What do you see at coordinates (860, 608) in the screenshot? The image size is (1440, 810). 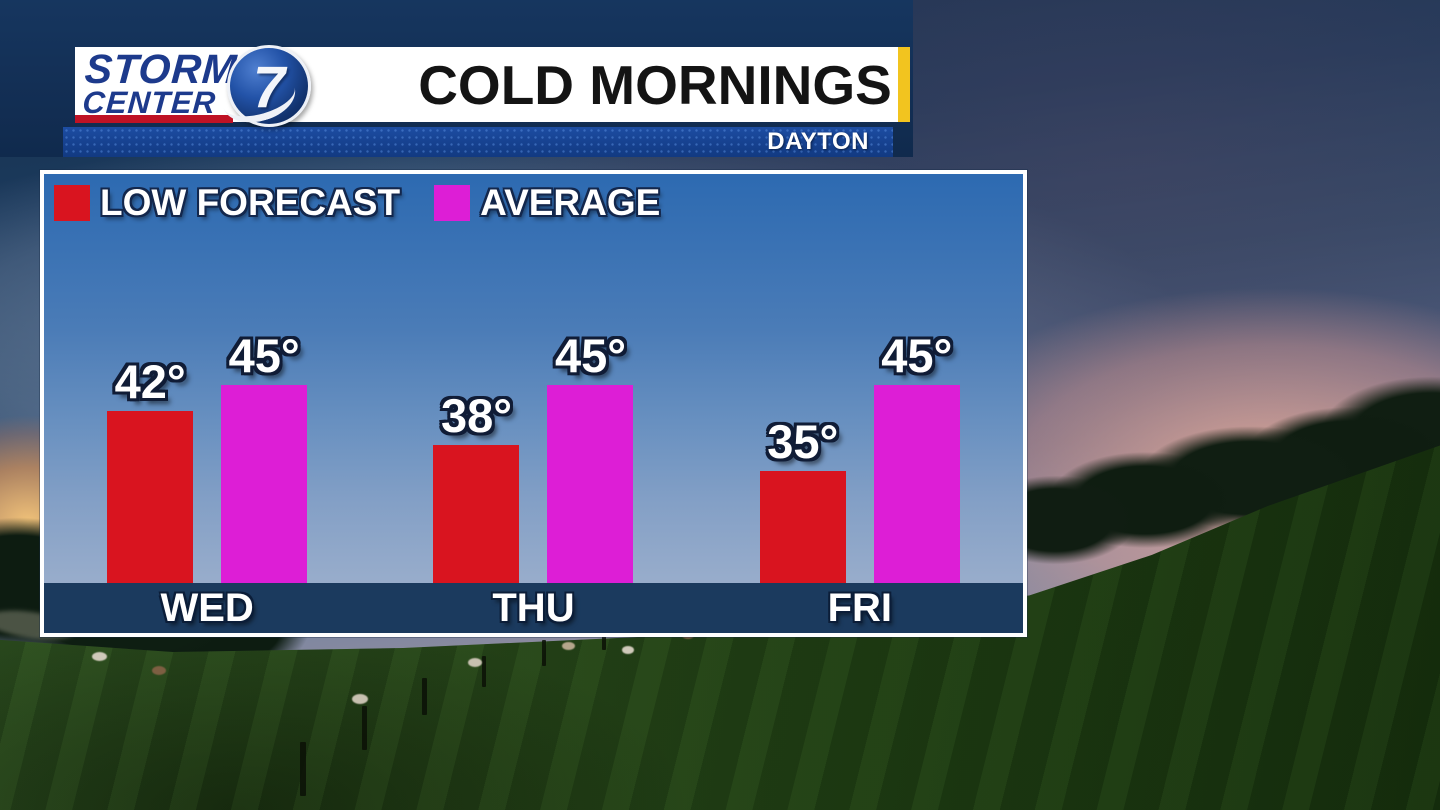 I see `axis-category-label: FRI` at bounding box center [860, 608].